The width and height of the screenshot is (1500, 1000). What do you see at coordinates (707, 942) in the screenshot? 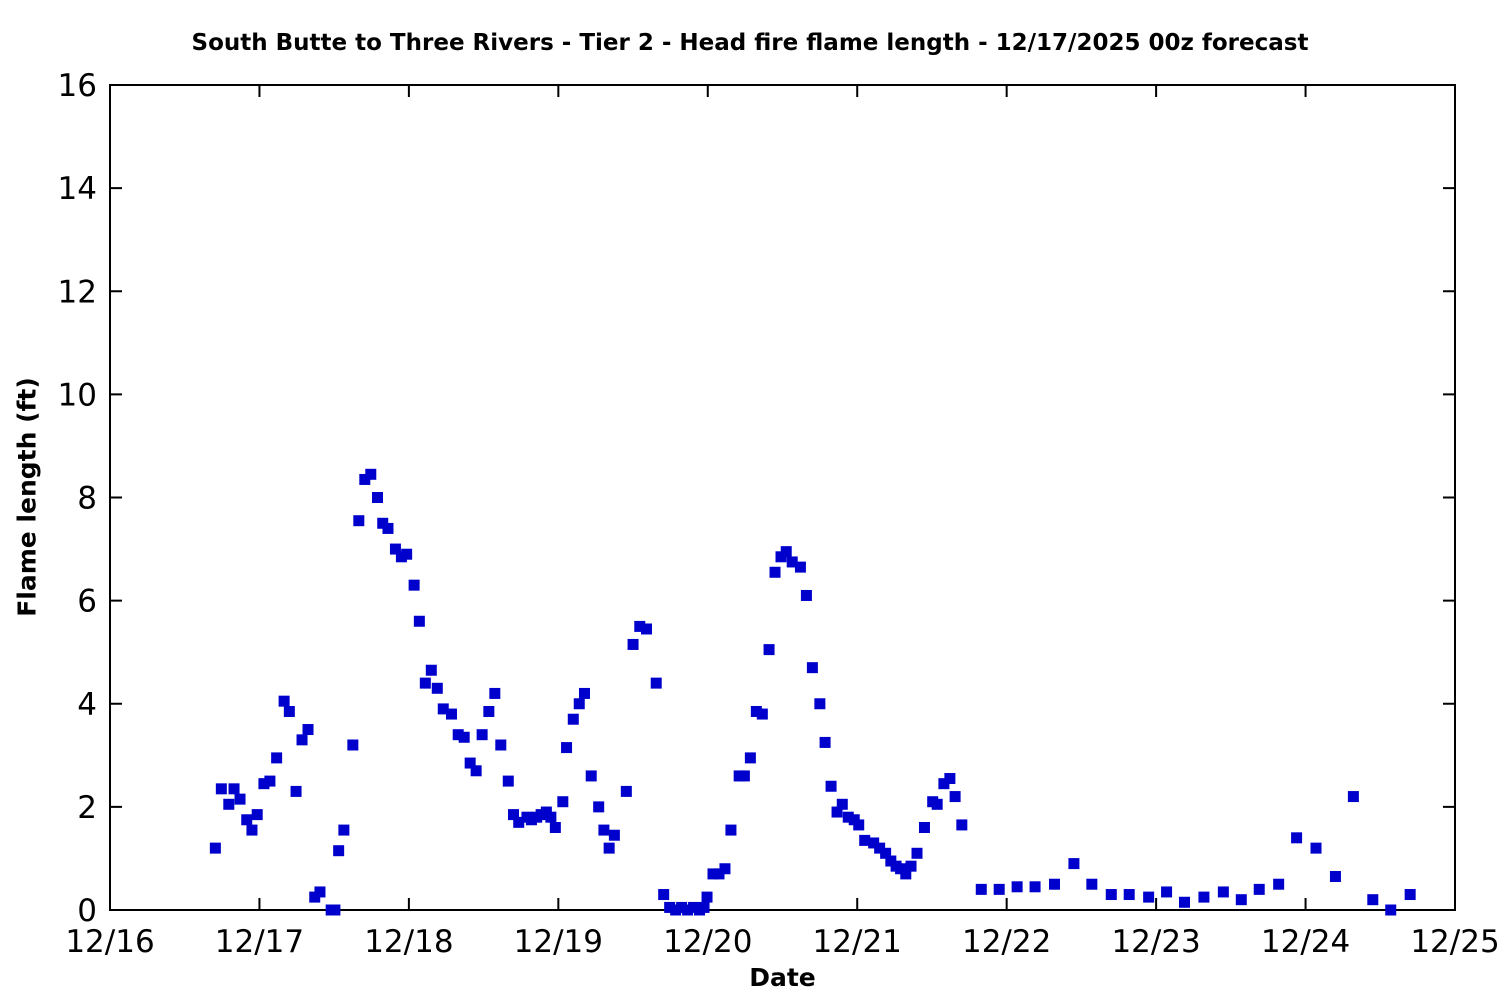
I see `x-tick-label: 12/20` at bounding box center [707, 942].